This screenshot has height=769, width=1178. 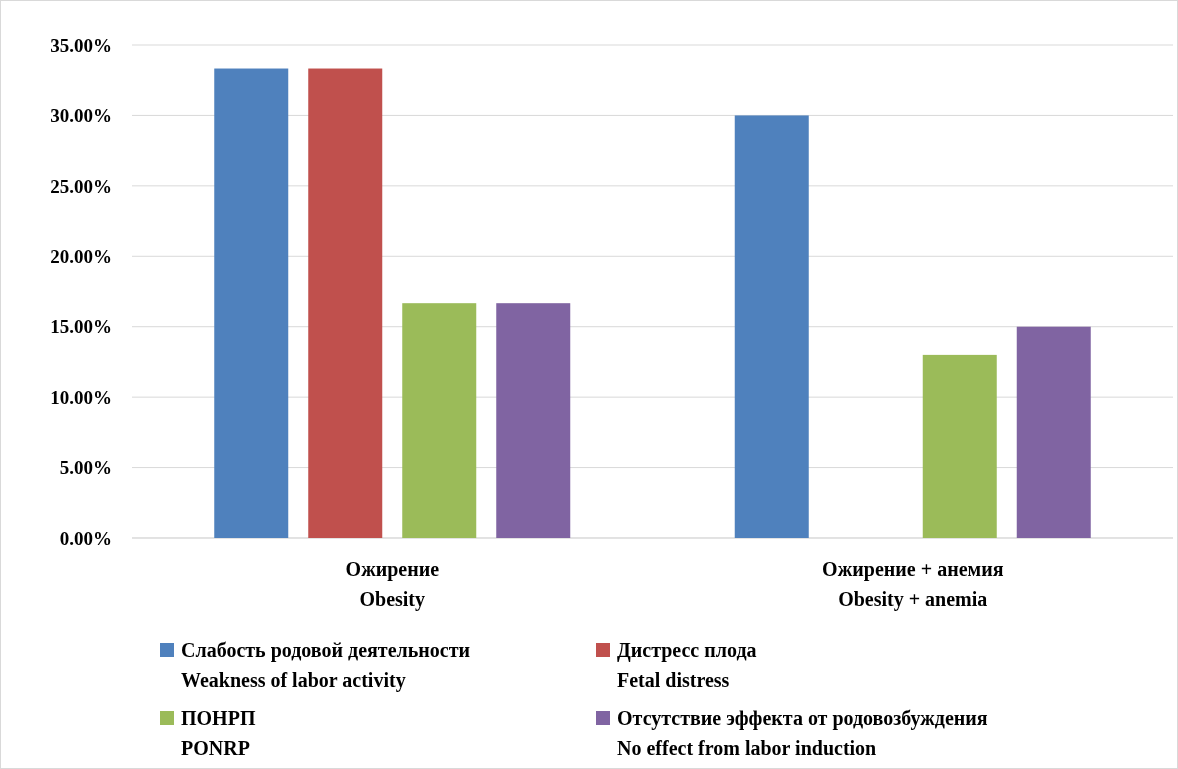 What do you see at coordinates (81, 397) in the screenshot?
I see `y-tick-label: 10.00%` at bounding box center [81, 397].